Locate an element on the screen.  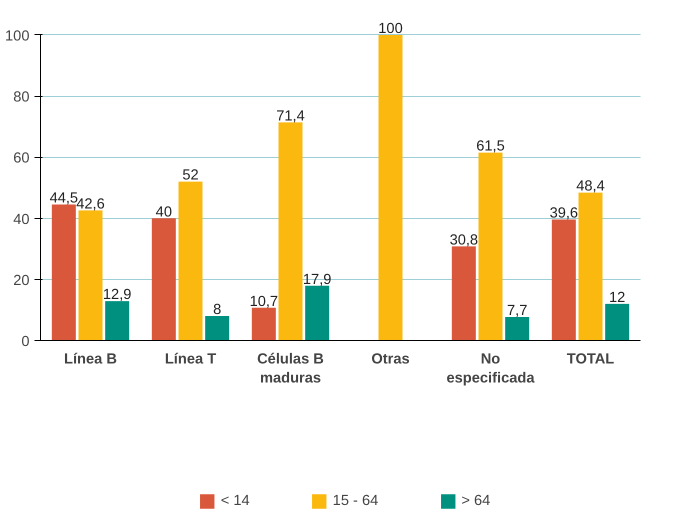
legend-label: < 14 is located at coordinates (235, 500).